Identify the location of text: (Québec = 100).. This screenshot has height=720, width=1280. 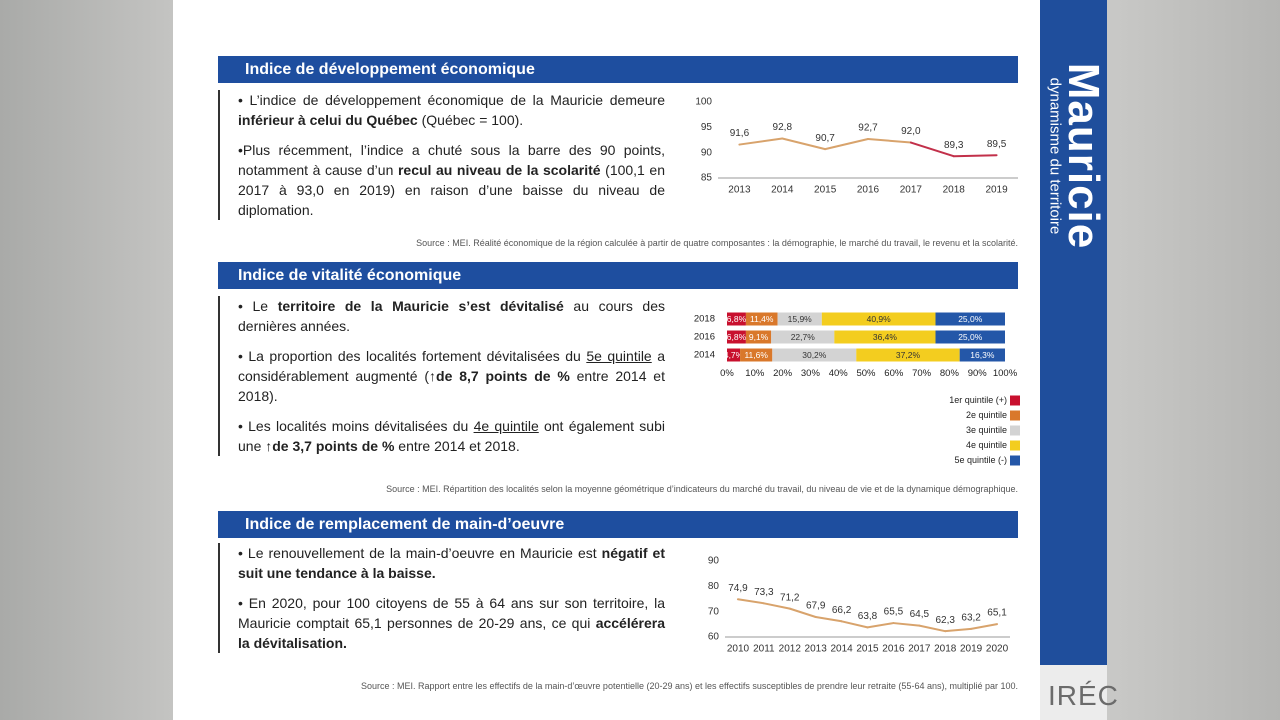
(470, 120).